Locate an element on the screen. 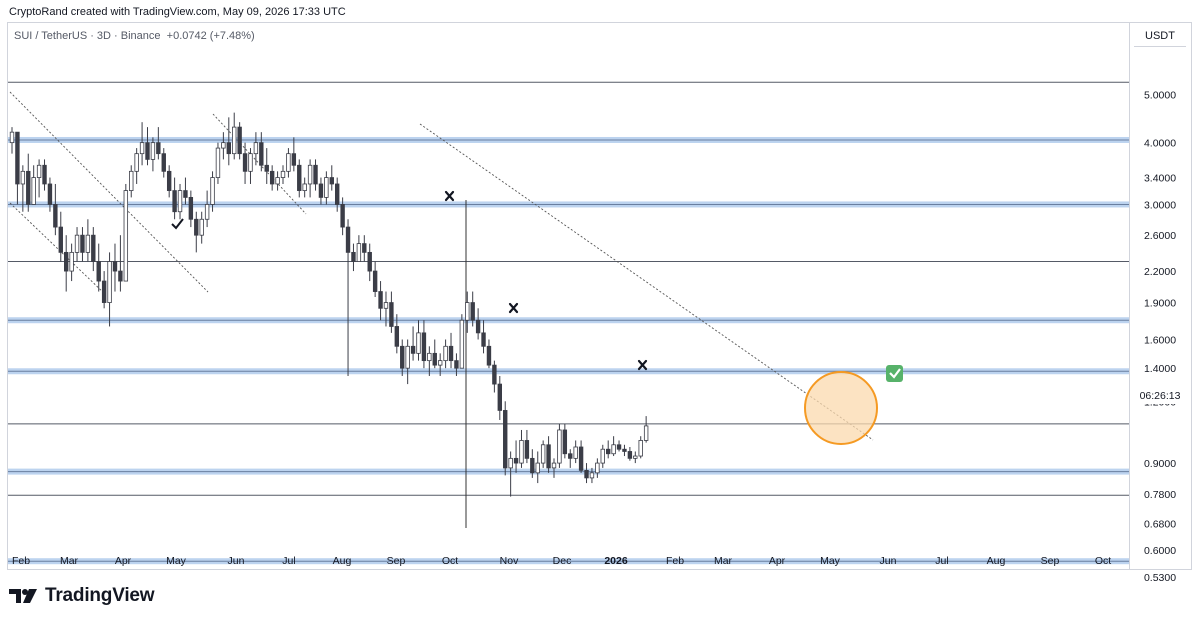  price-axis is located at coordinates (1161, 296).